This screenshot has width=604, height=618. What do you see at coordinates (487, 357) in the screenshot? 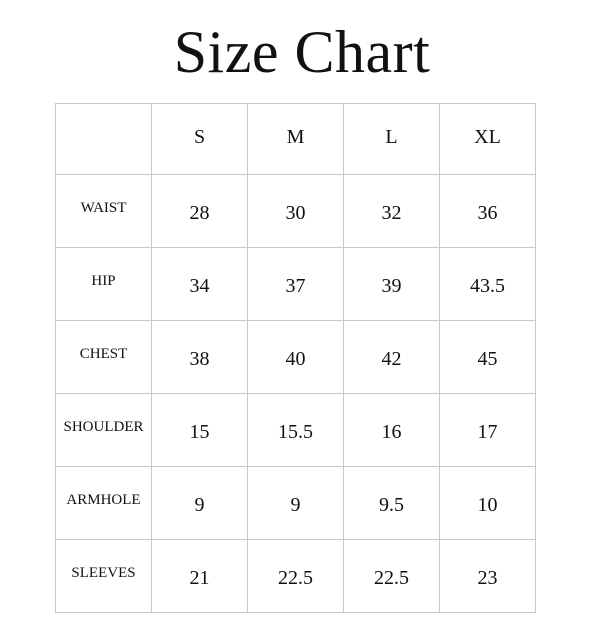
I see `measurement-cell: 45` at bounding box center [487, 357].